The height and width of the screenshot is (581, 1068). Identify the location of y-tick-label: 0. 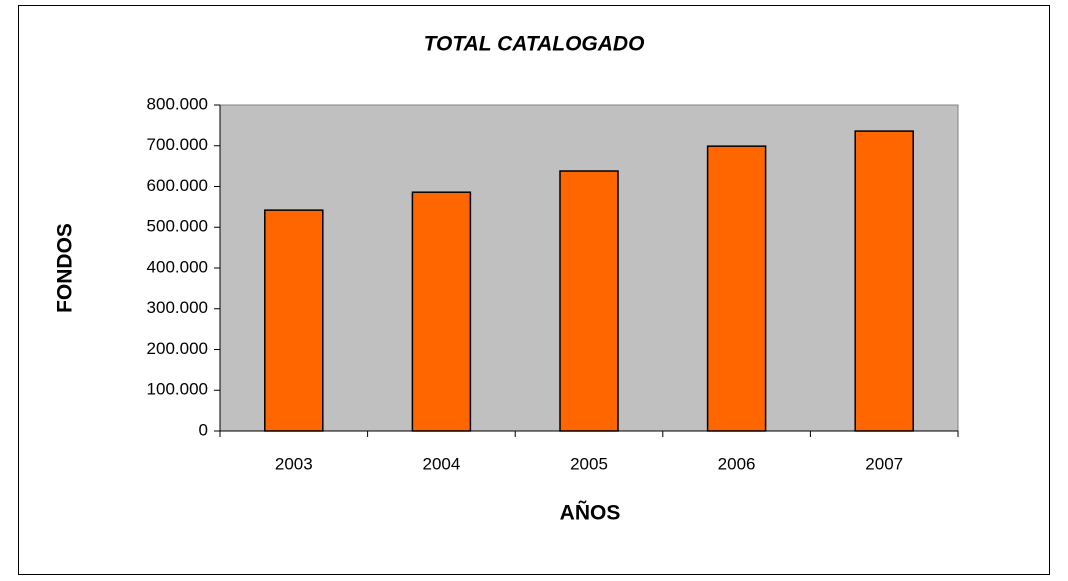
(203, 429).